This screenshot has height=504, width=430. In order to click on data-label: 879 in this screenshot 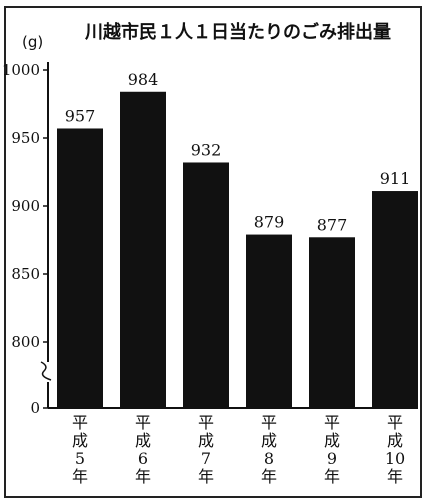, I will do `click(269, 222)`.